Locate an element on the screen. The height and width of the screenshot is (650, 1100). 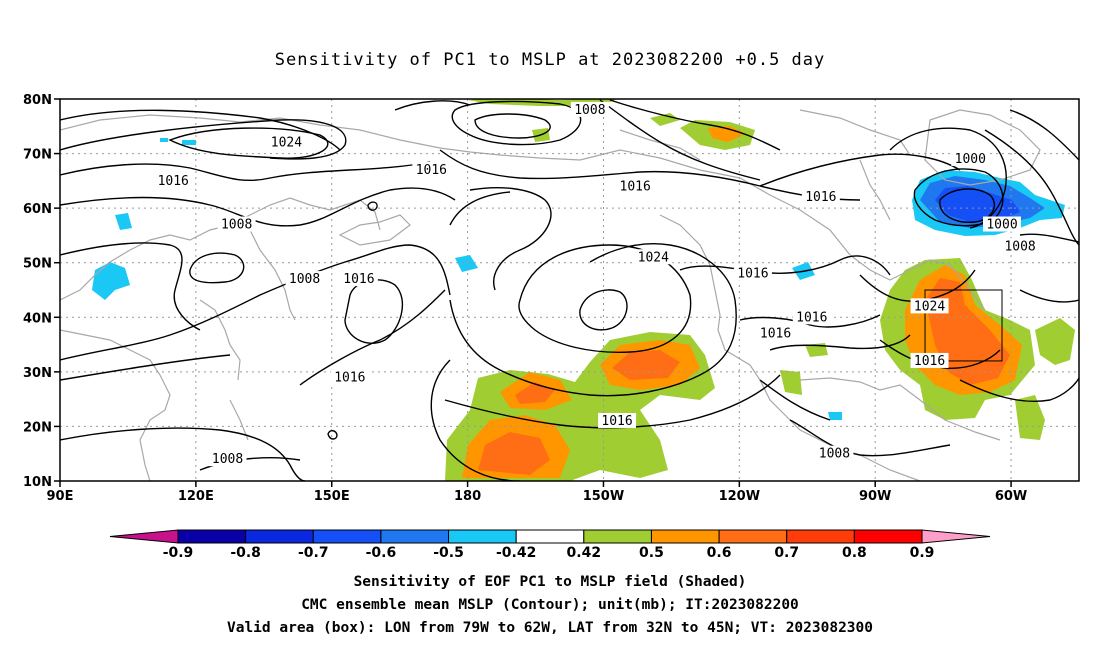
colorbar-low-triangle is located at coordinates (144, 536).